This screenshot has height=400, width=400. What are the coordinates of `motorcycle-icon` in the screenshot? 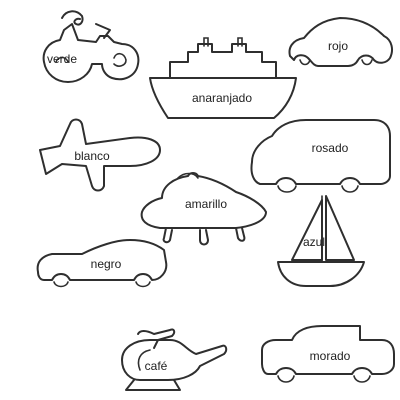 It's located at (91, 46).